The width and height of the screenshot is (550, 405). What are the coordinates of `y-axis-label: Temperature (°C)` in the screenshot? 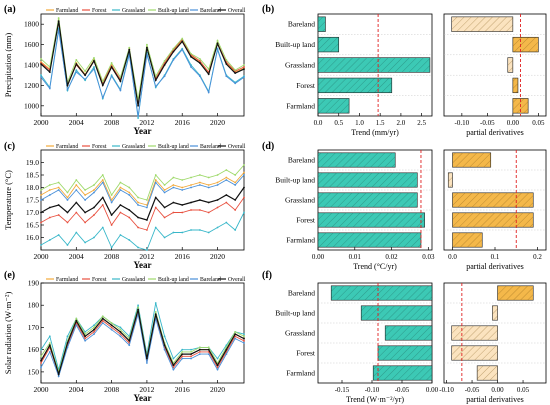 It's located at (8, 200).